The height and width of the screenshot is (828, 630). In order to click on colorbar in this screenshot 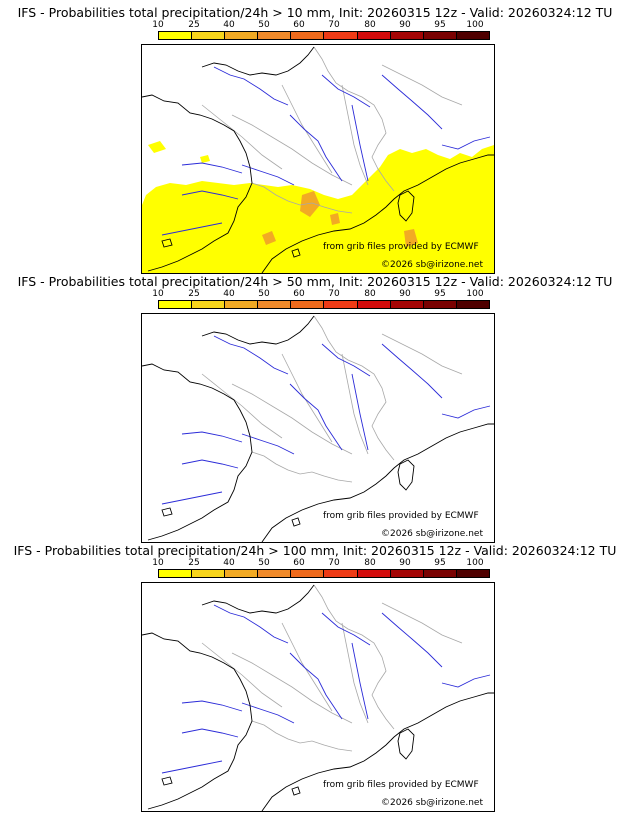, I will do `click(324, 35)`.